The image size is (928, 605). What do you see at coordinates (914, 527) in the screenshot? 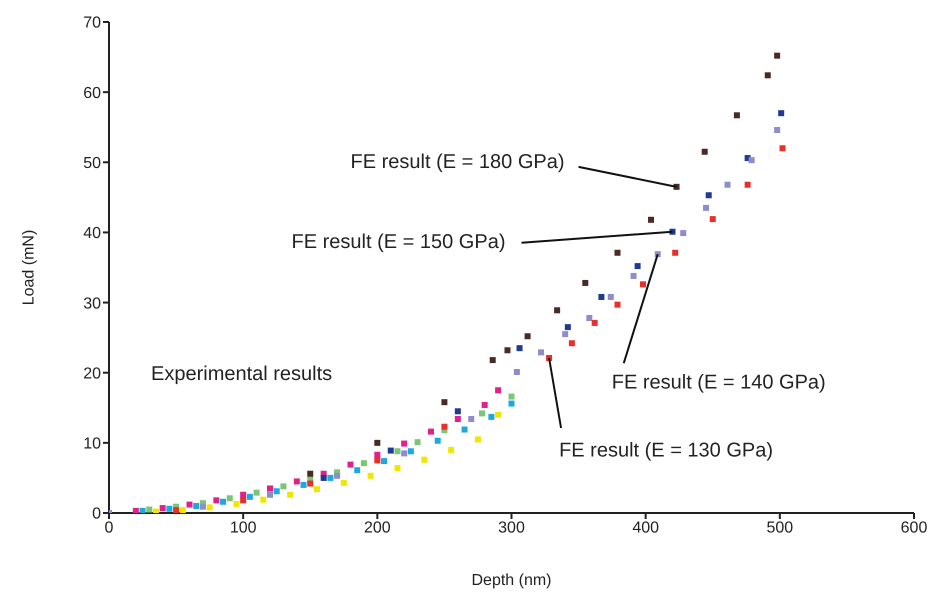
I see `x-tick-label: 600` at bounding box center [914, 527].